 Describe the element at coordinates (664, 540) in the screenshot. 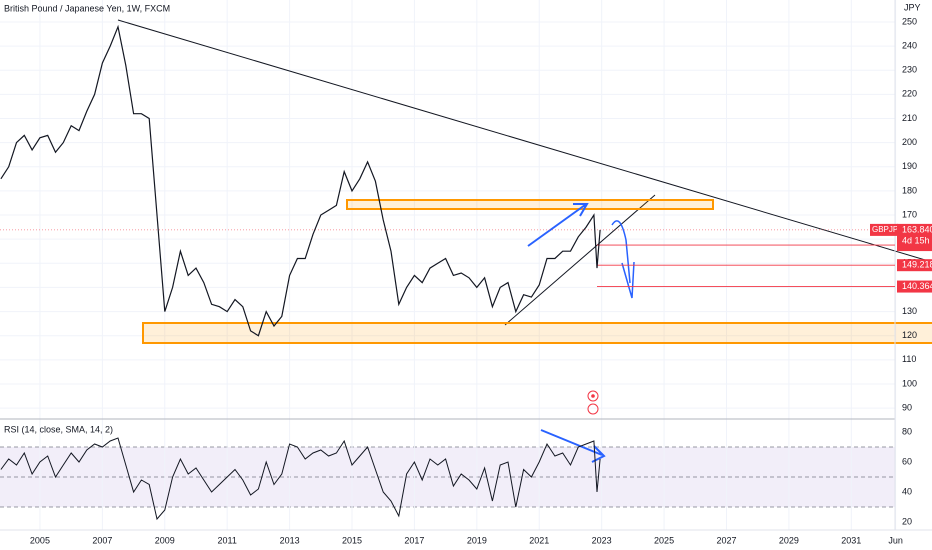

I see `x-tick-label: 2025` at that location.